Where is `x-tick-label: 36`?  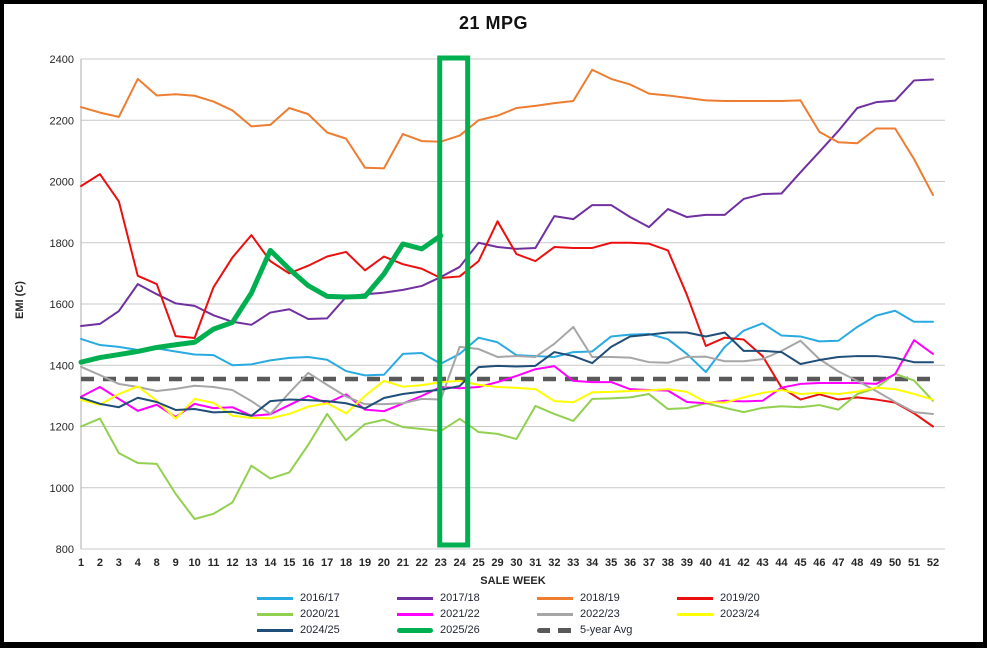 x-tick-label: 36 is located at coordinates (630, 563).